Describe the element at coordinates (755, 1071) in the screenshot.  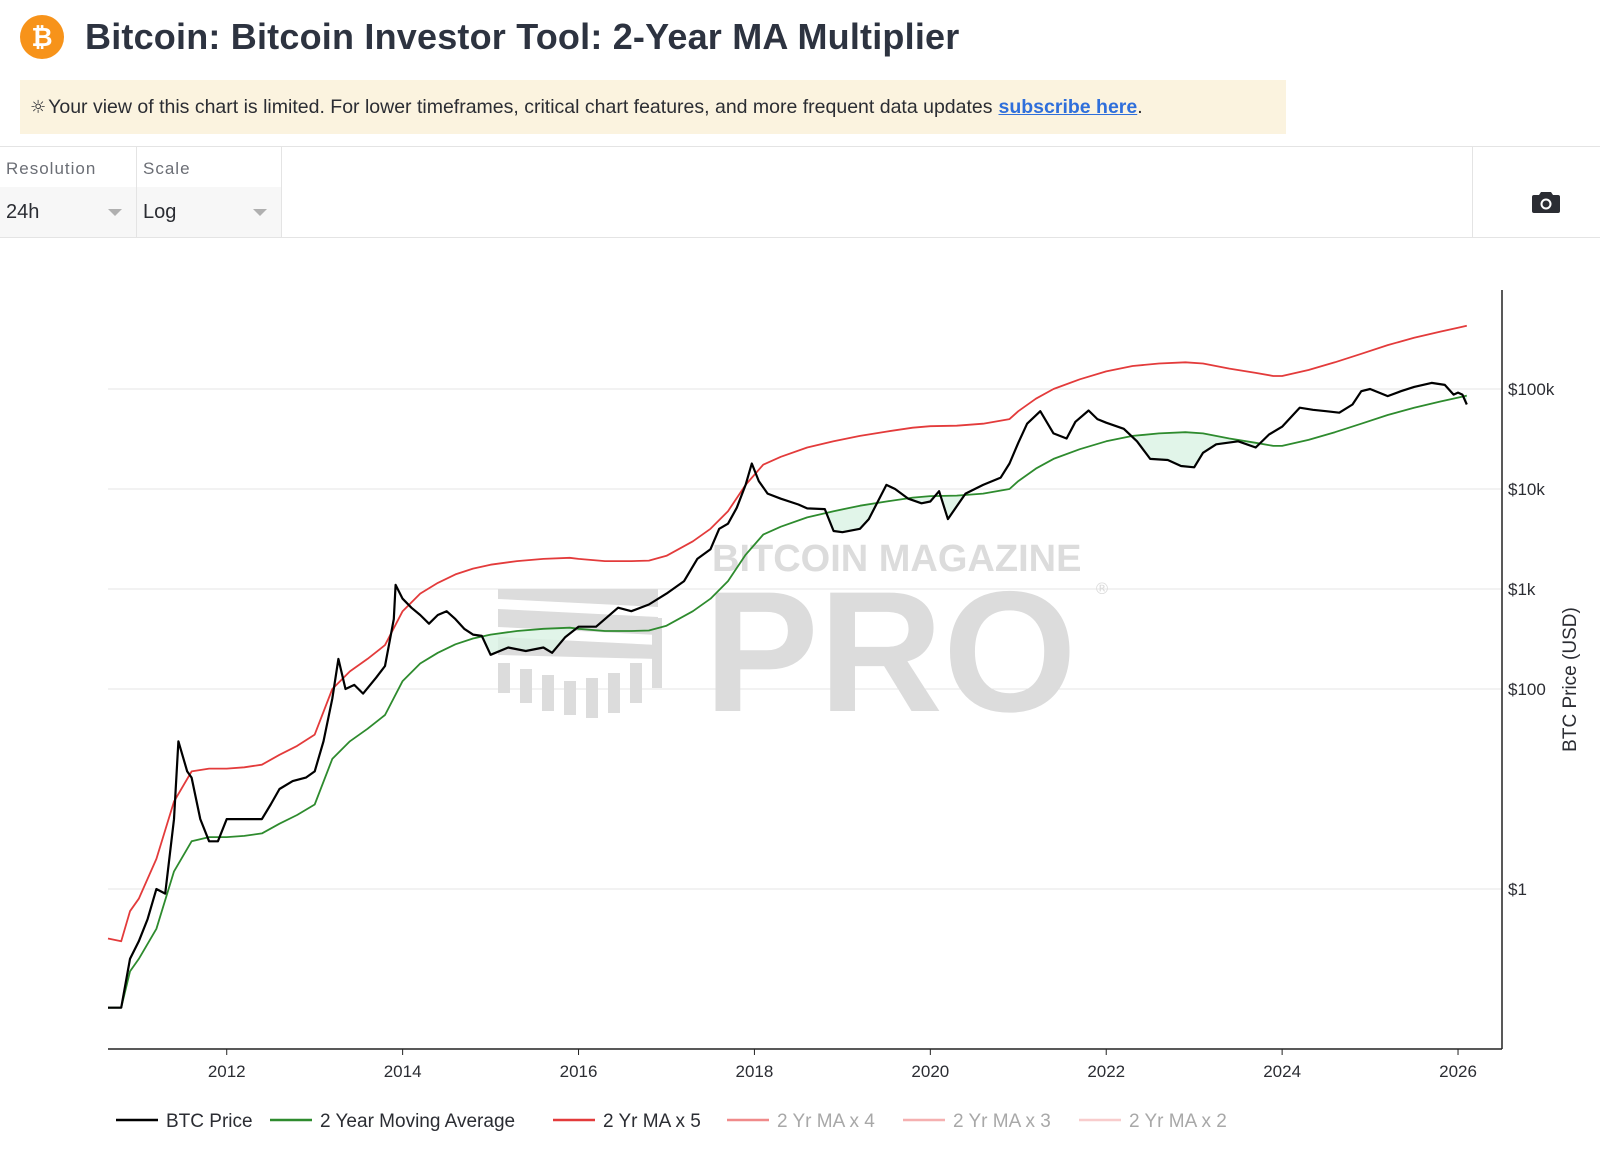
I see `x-tick-label: 2018` at that location.